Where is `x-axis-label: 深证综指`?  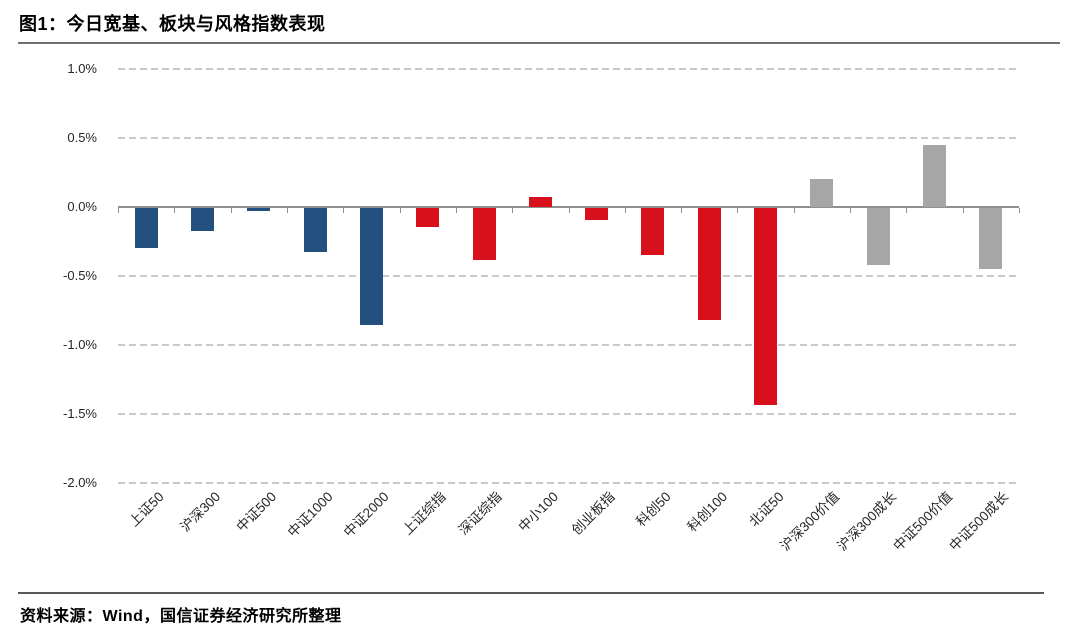
x-axis-label: 深证综指 is located at coordinates (480, 513).